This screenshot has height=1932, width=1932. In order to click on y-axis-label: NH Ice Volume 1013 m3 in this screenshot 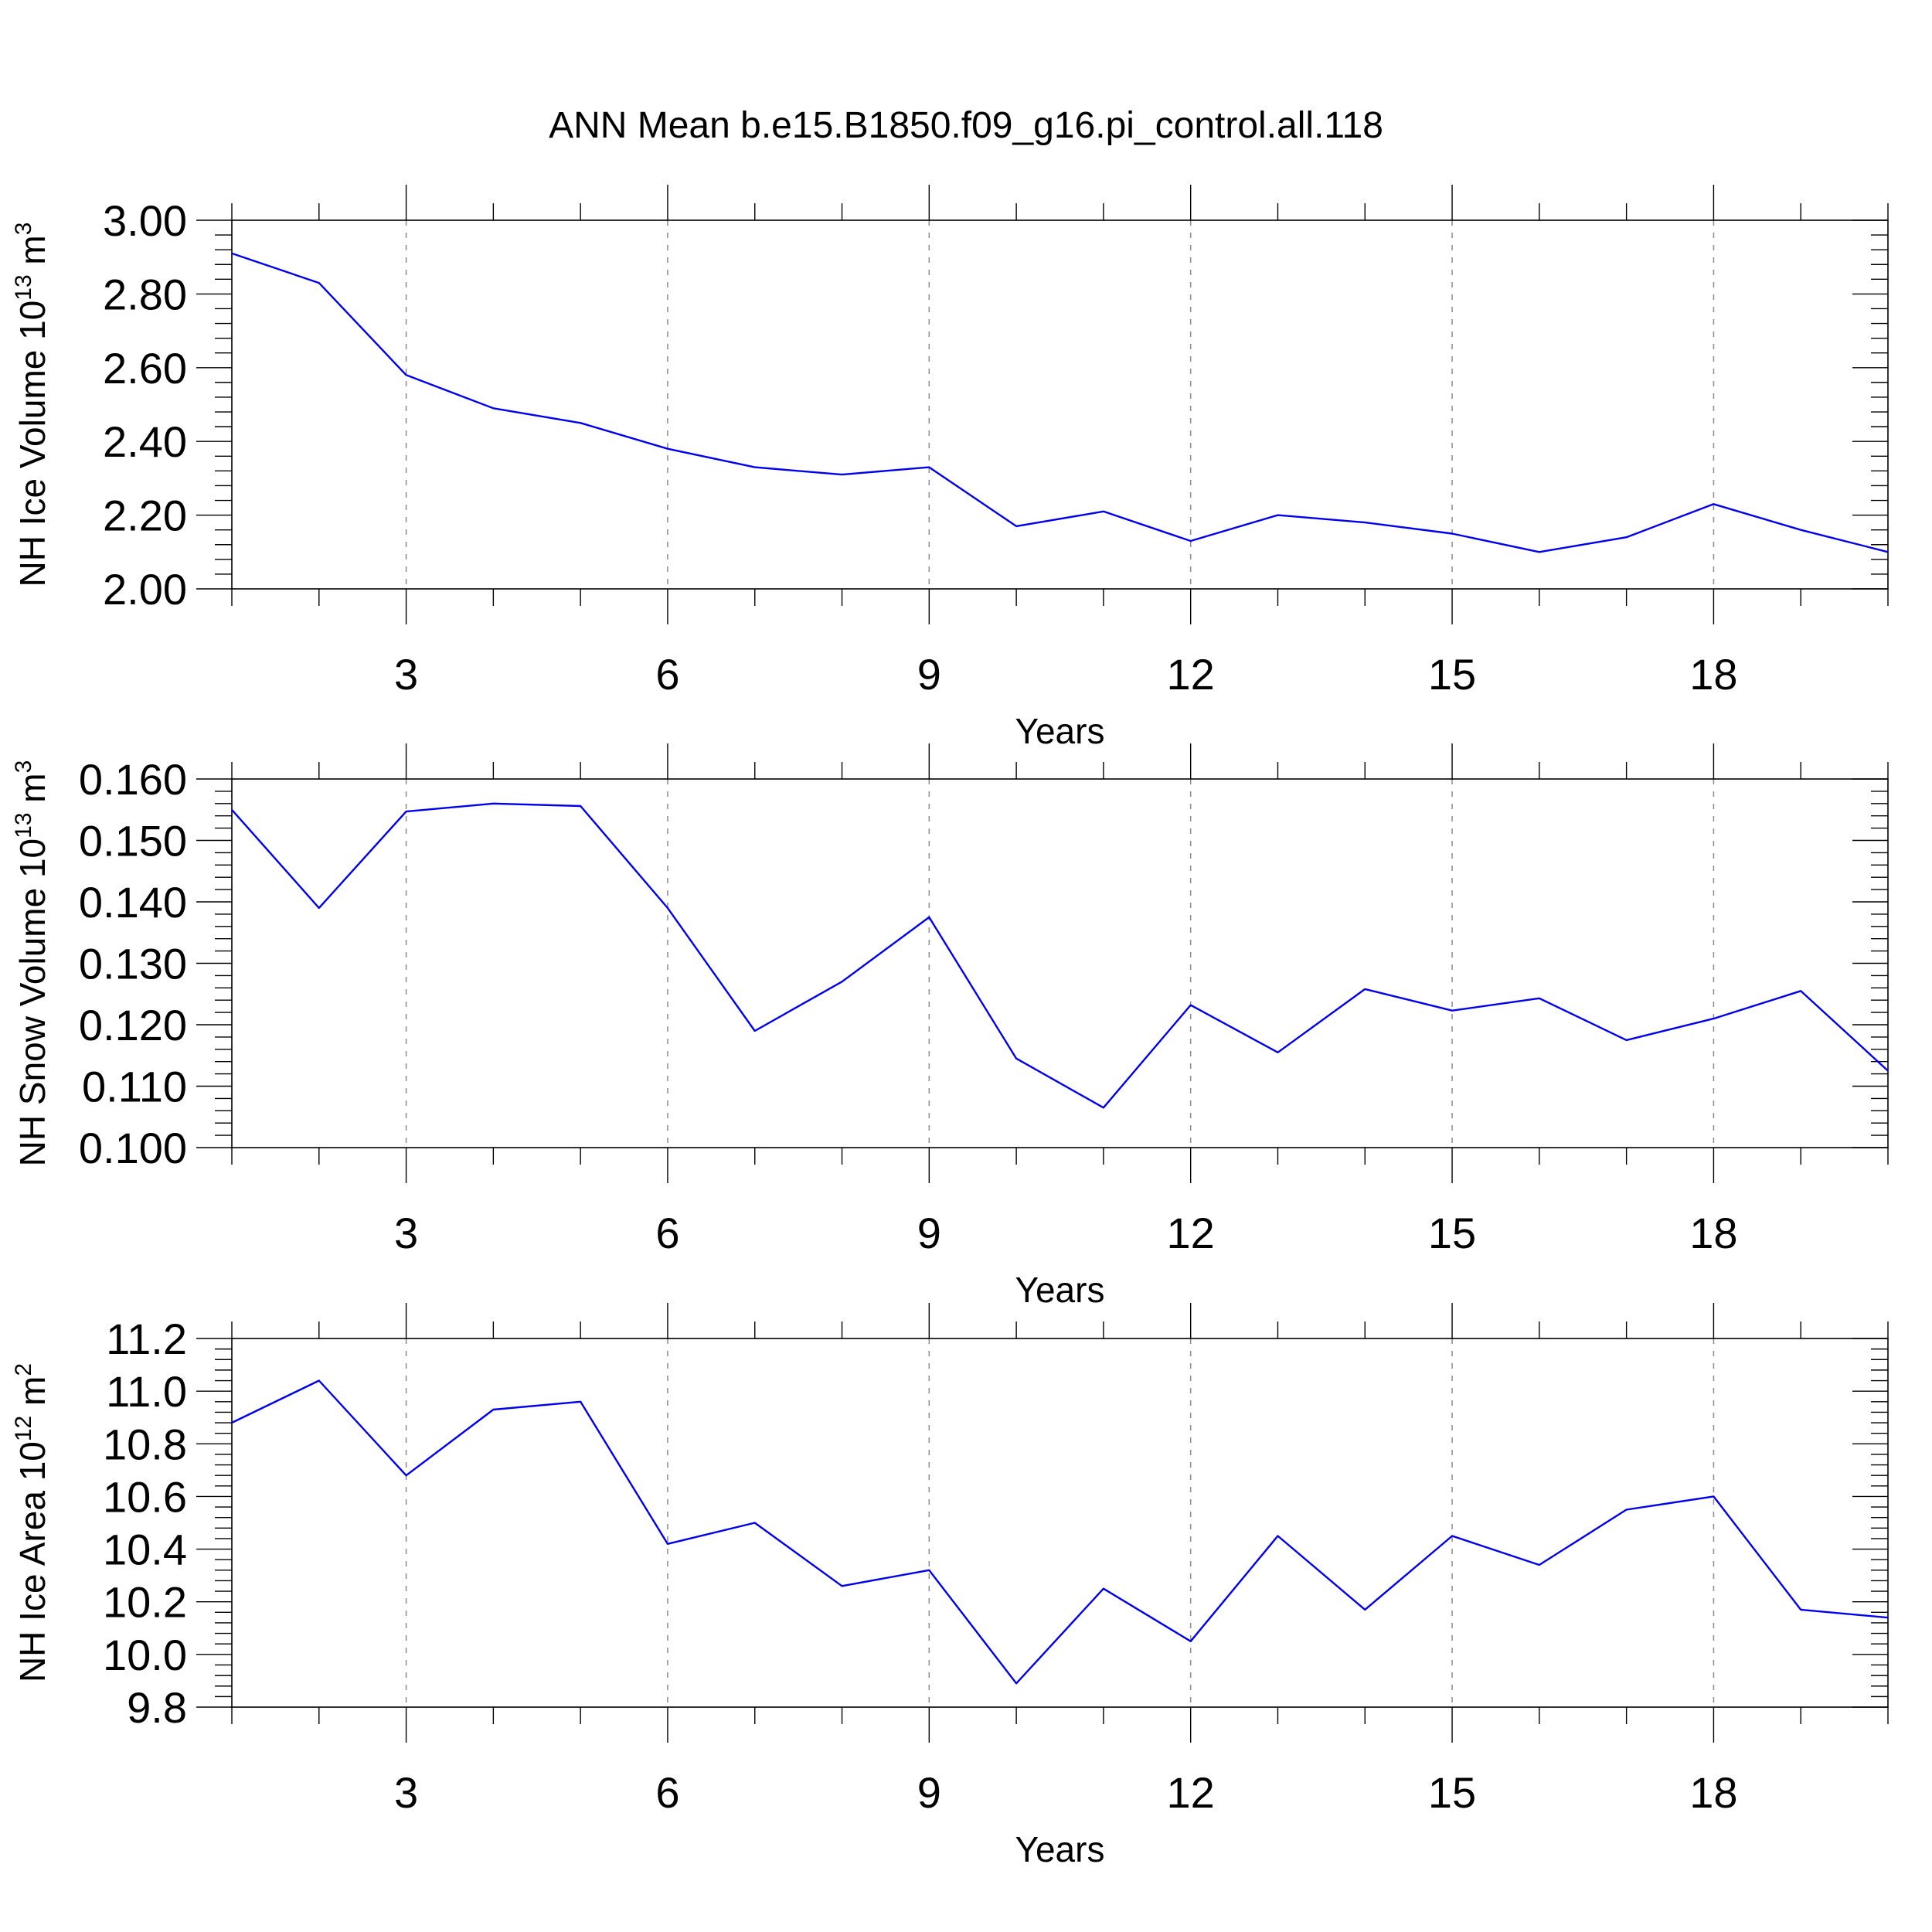, I will do `click(32, 405)`.